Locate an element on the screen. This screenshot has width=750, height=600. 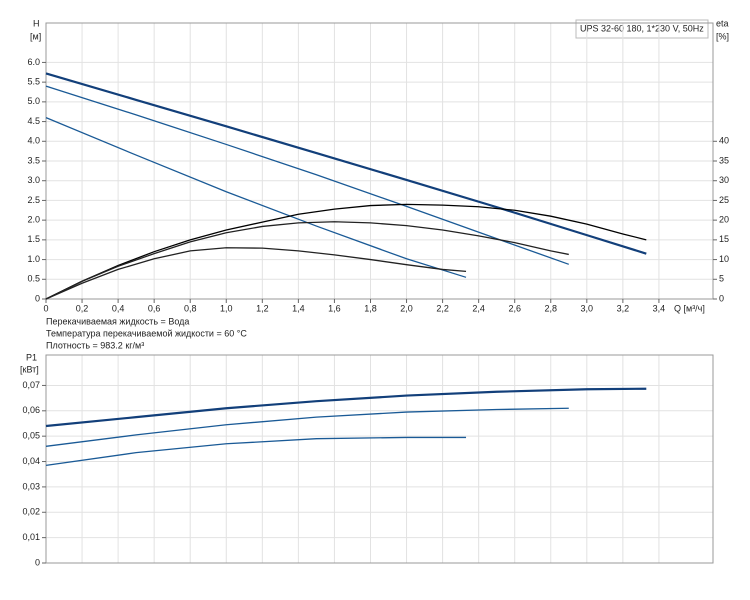
x-label: Q [м³/ч] is located at coordinates (689, 308).